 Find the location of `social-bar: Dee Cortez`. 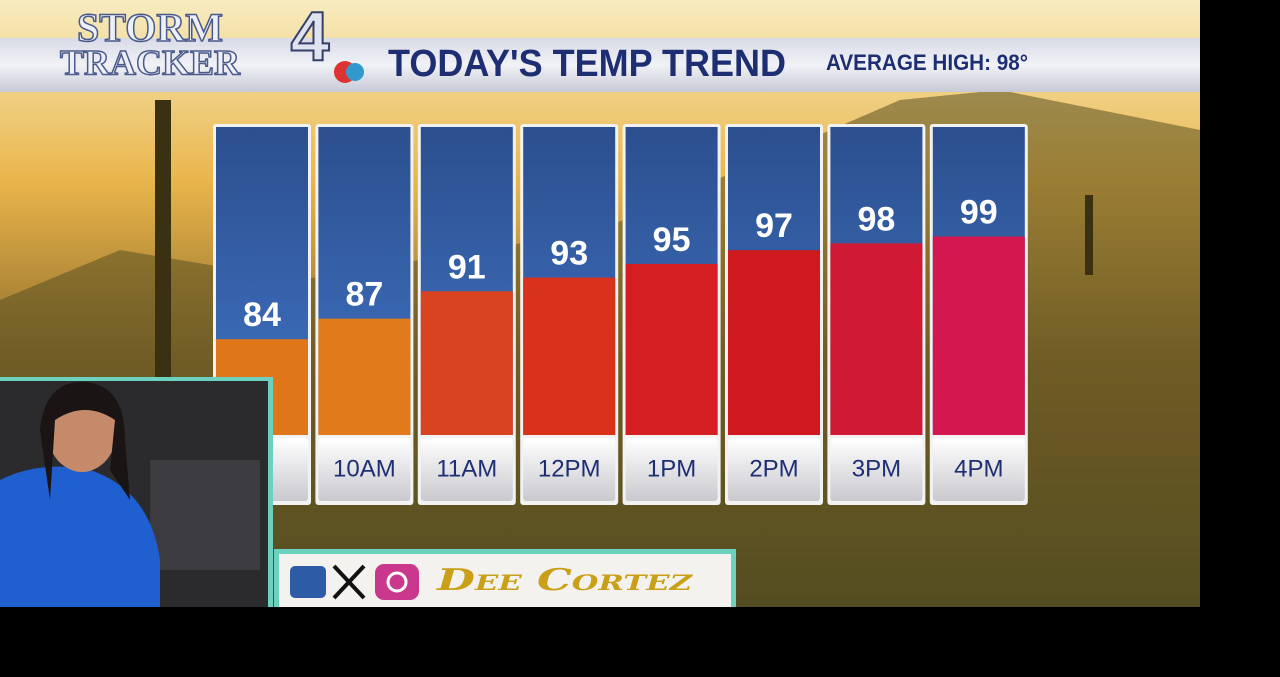

social-bar: Dee Cortez is located at coordinates (505, 578).